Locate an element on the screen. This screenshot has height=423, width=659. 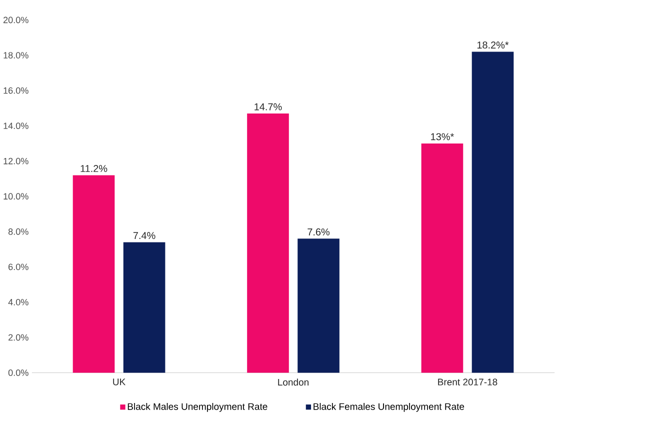
x-tick-label: Brent 2017-18 is located at coordinates (468, 382).